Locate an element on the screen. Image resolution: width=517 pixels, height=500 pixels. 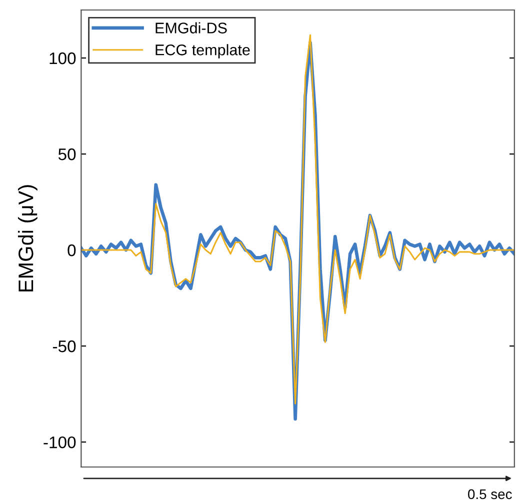
y-tick-label: 100 is located at coordinates (63, 58).